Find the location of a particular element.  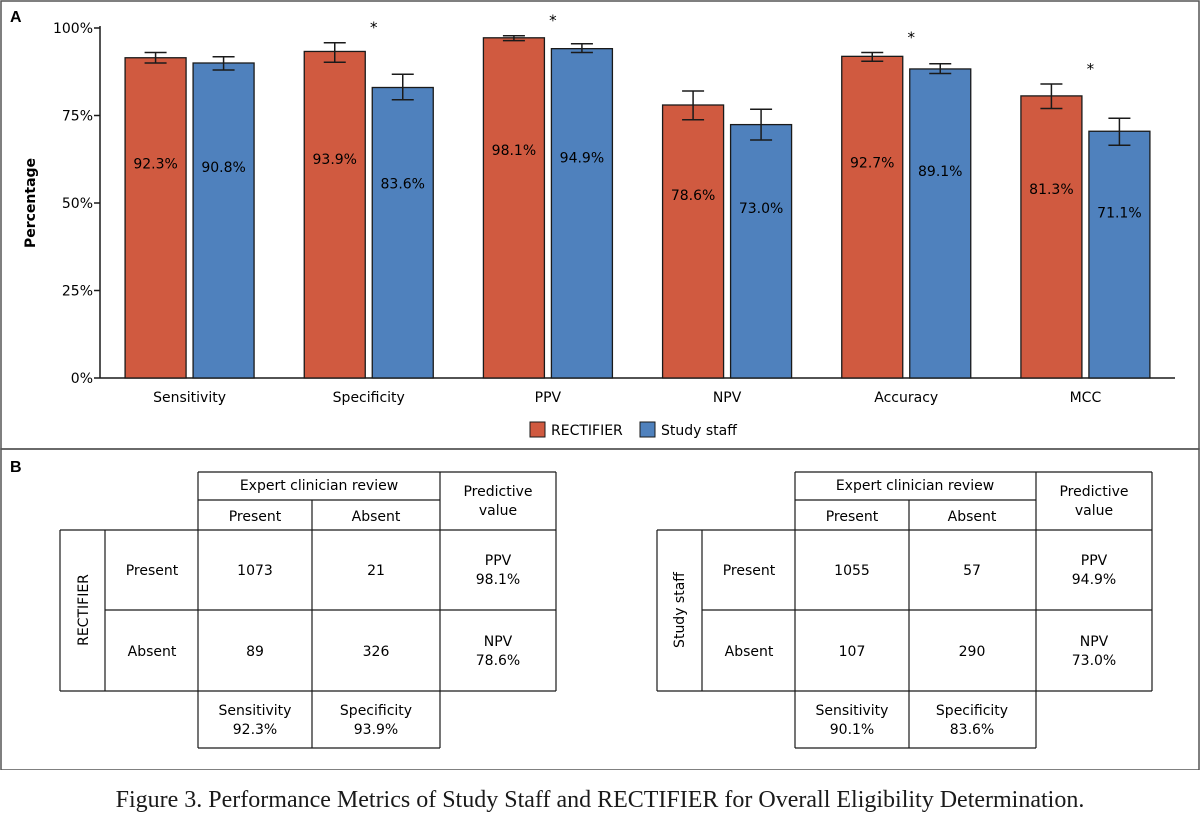

category-label: MCC is located at coordinates (1086, 398).